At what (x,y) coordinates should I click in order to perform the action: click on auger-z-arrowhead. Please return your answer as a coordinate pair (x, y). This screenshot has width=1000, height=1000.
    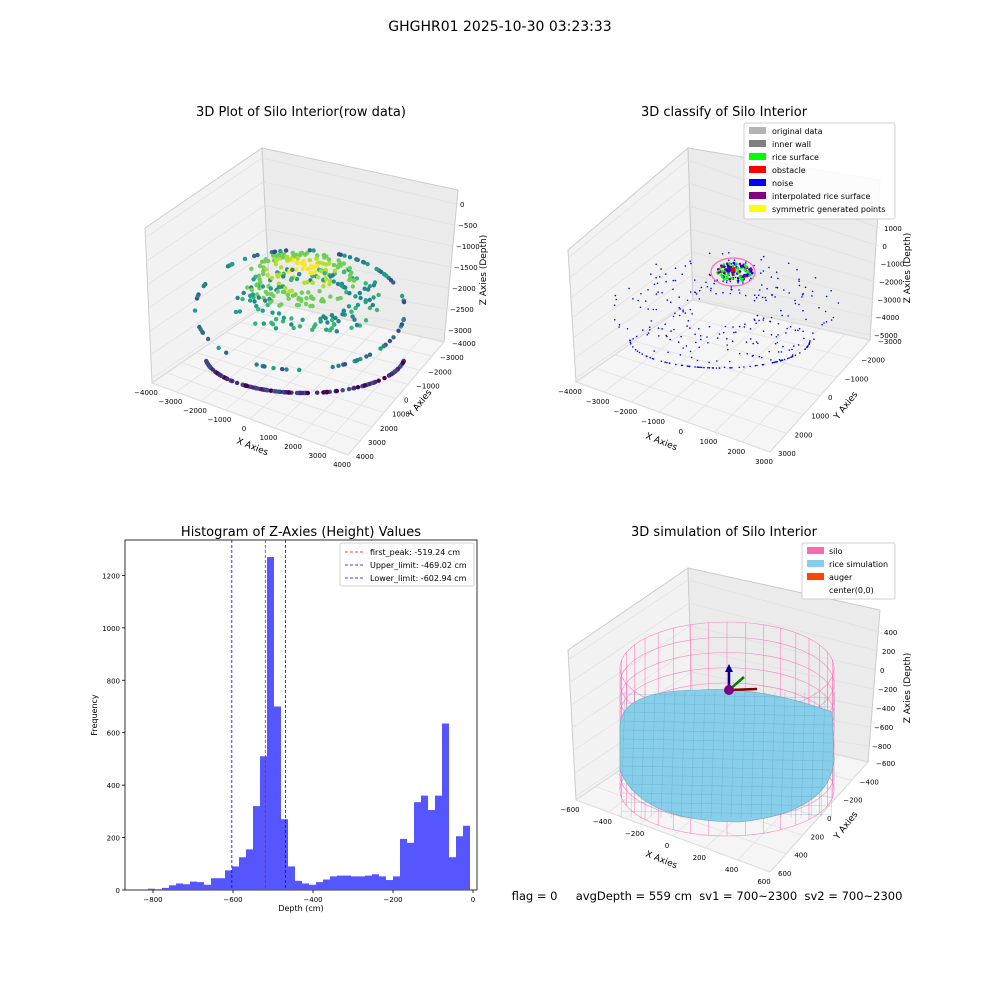
    Looking at the image, I should click on (729, 668).